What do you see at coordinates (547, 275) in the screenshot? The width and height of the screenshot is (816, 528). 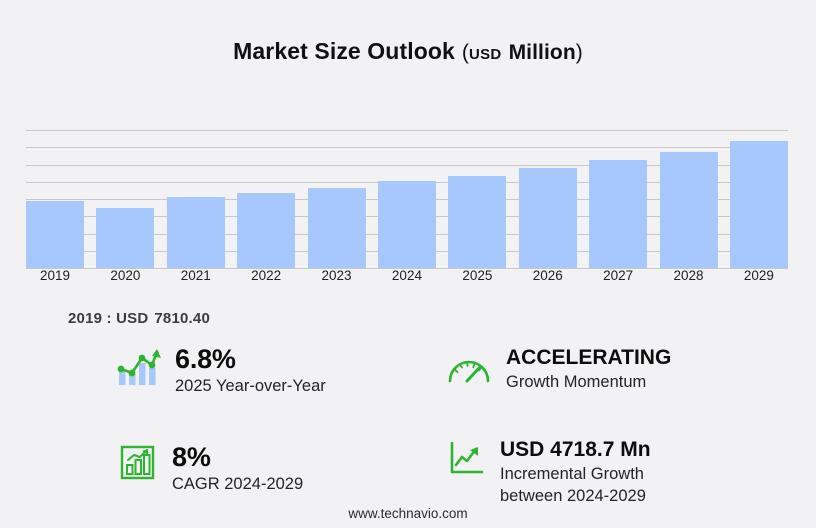 I see `x-axis-label: 2026` at bounding box center [547, 275].